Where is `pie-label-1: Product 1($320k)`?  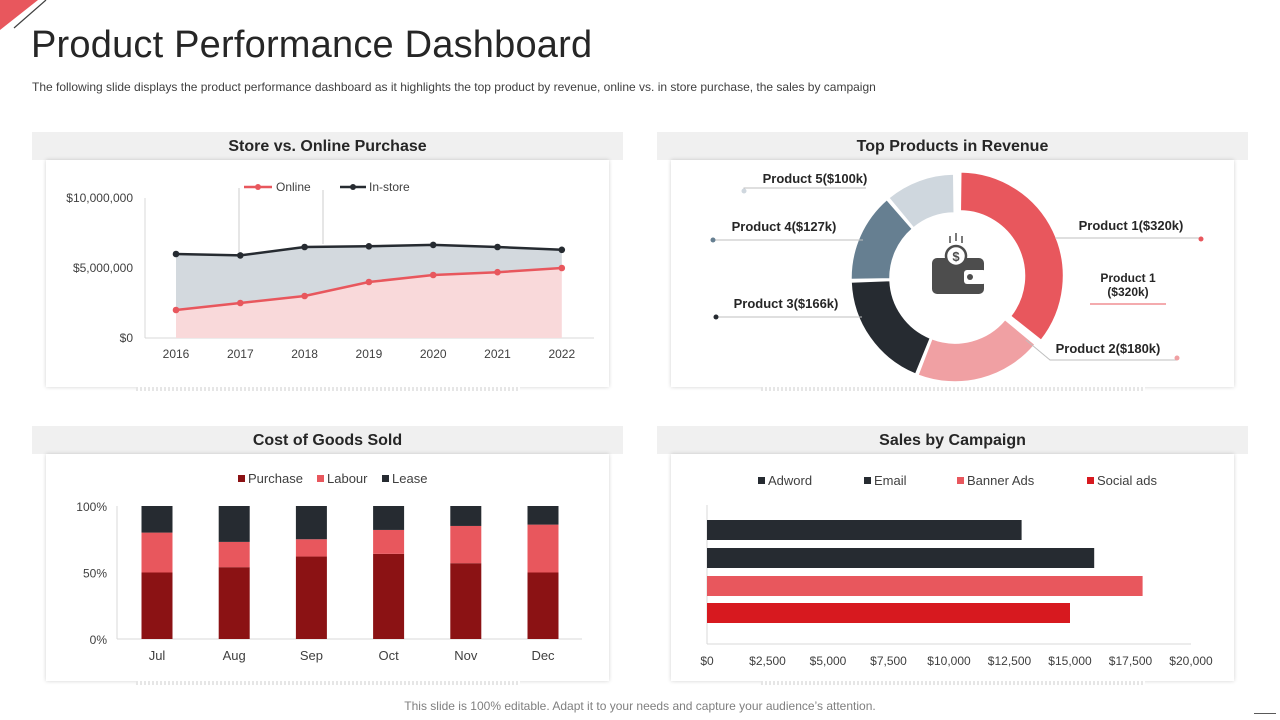 pie-label-1: Product 1($320k) is located at coordinates (1131, 225).